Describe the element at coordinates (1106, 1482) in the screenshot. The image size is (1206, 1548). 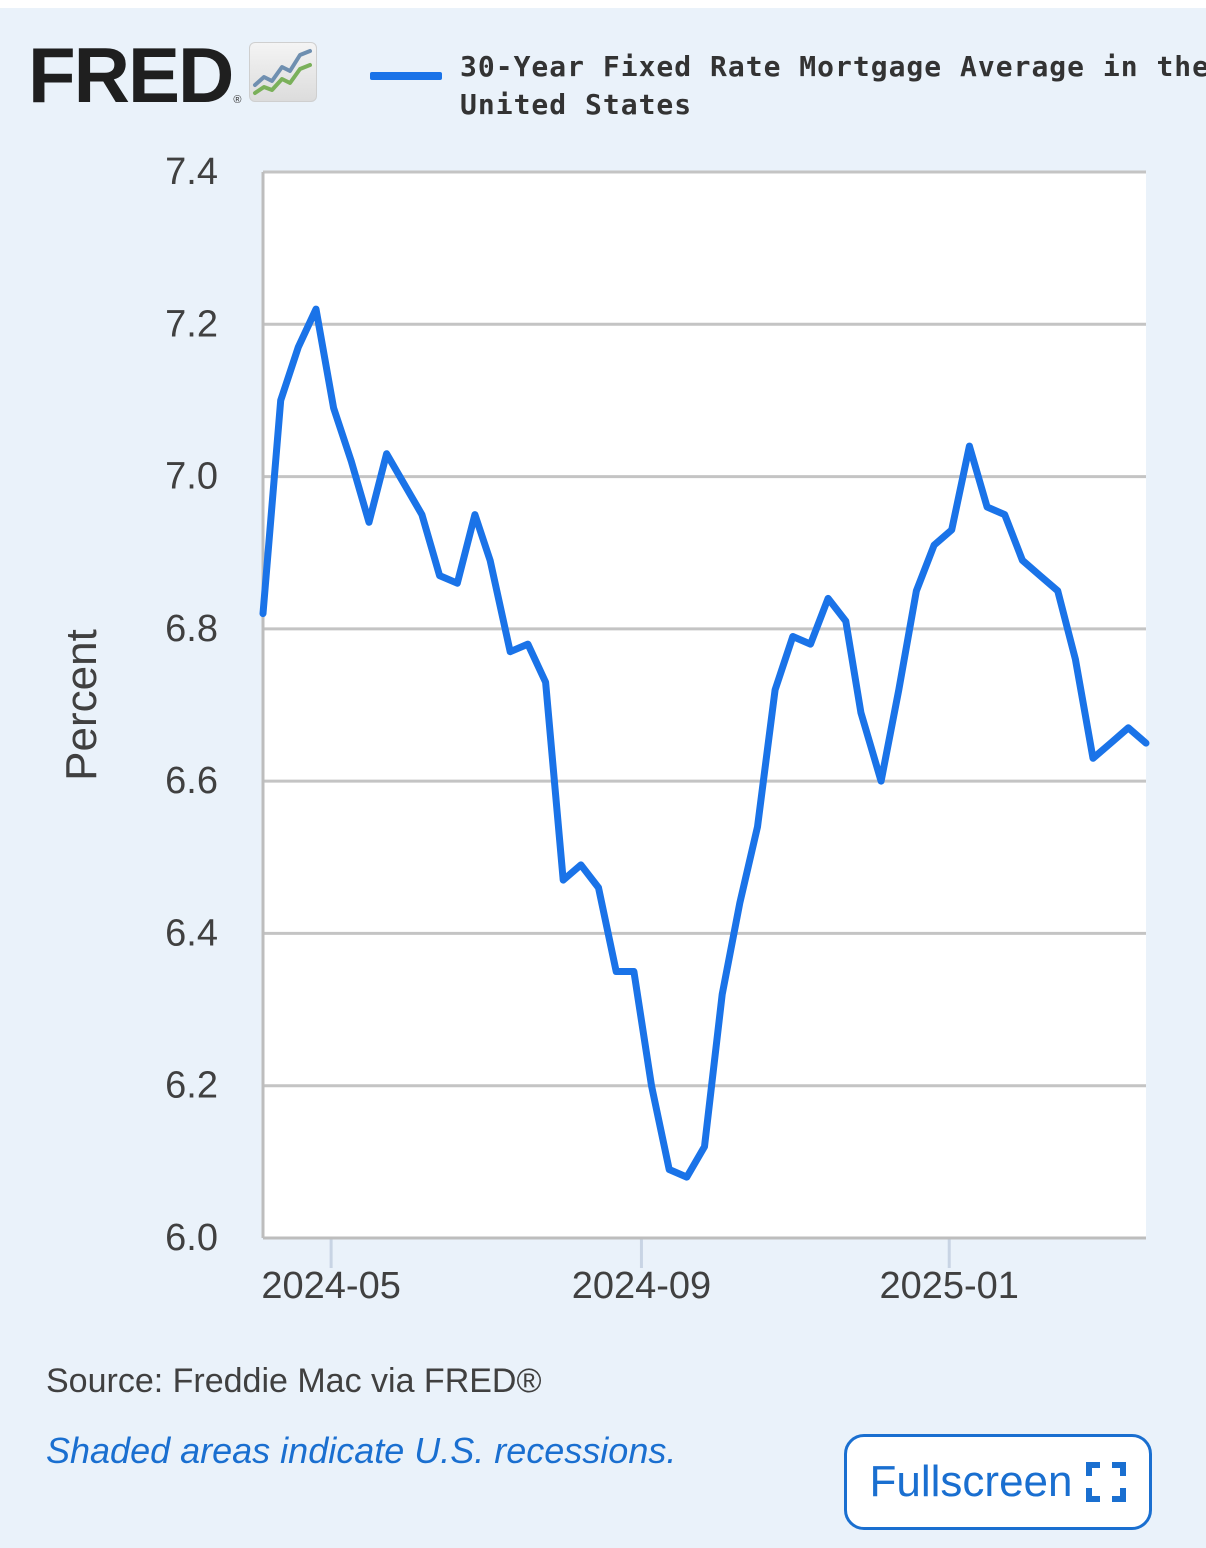
I see `expand-icon` at that location.